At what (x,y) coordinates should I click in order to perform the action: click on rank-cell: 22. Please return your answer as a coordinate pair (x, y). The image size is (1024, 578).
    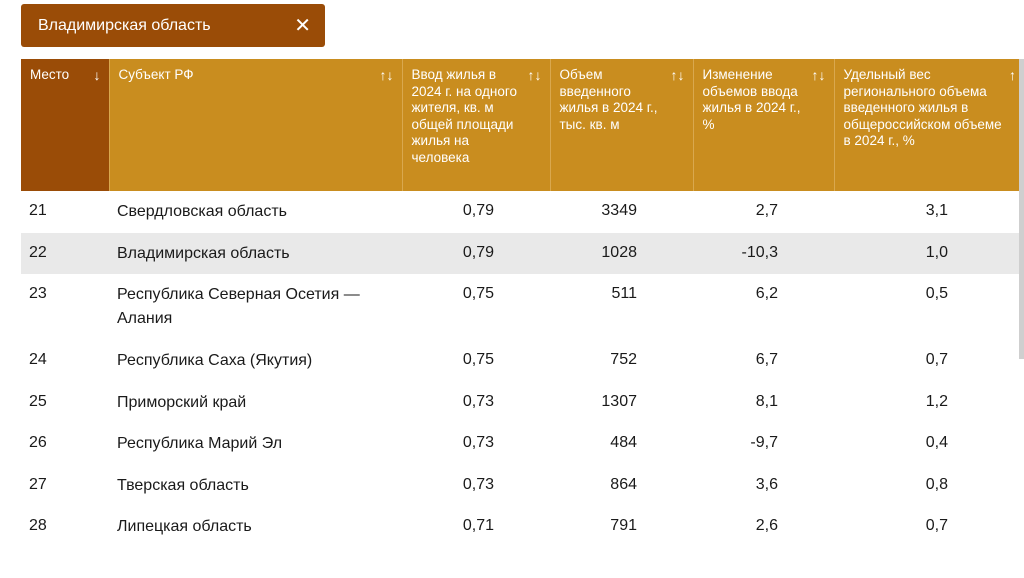
    Looking at the image, I should click on (65, 253).